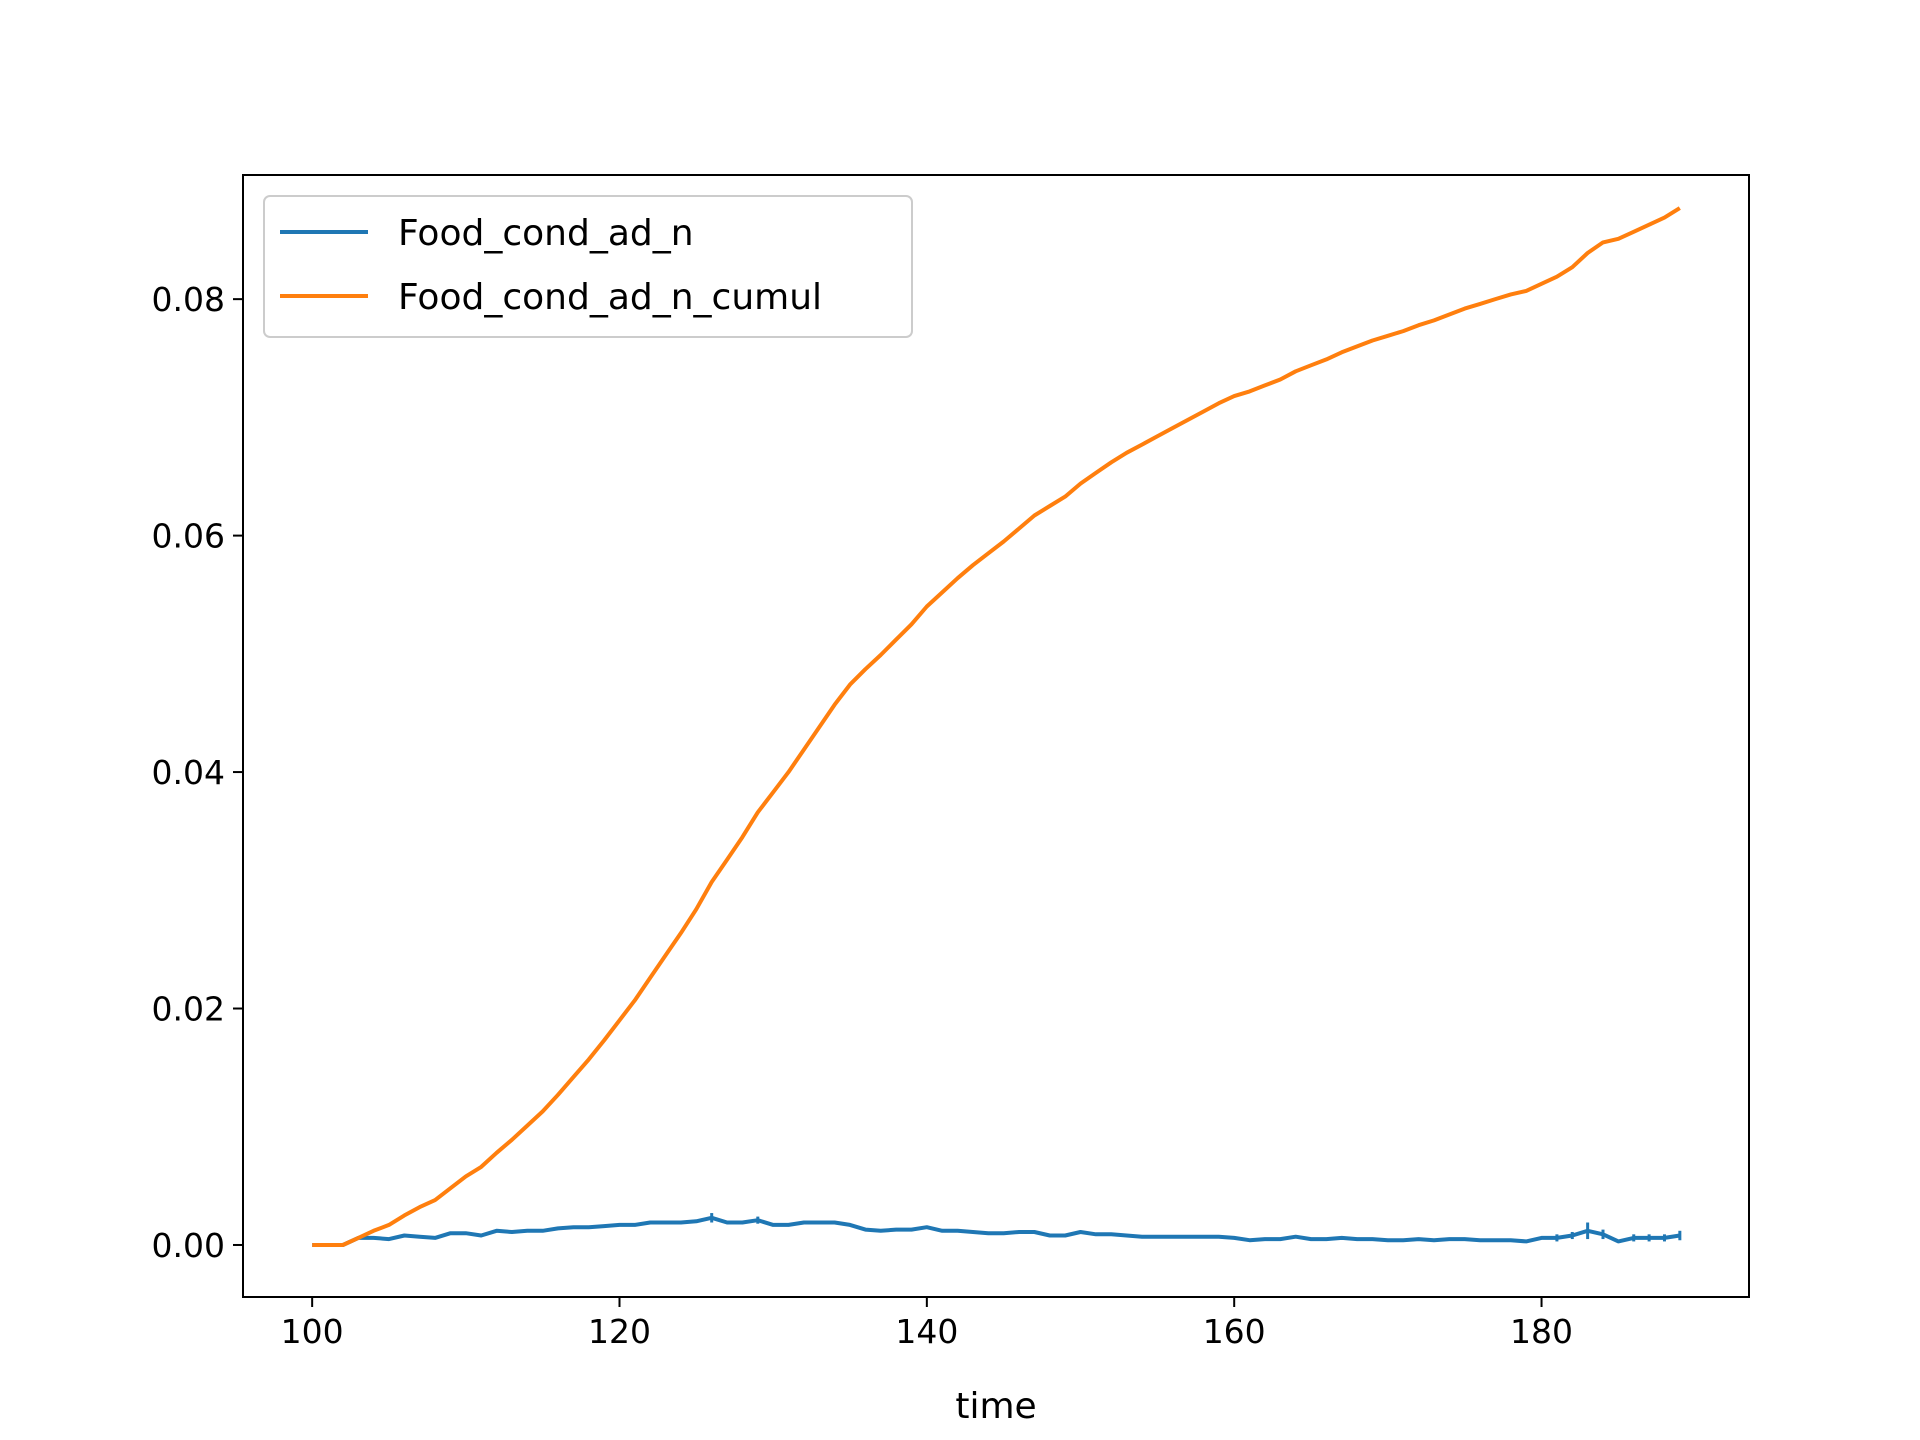  What do you see at coordinates (1541, 1331) in the screenshot?
I see `x-tick-label: 180` at bounding box center [1541, 1331].